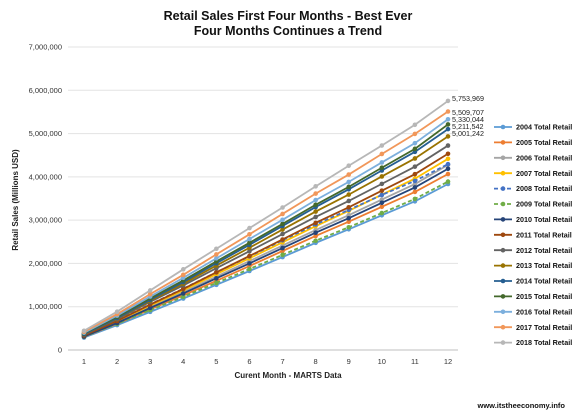 This screenshot has width=576, height=419. What do you see at coordinates (544, 219) in the screenshot?
I see `legend-label: 2010 Total Retail` at bounding box center [544, 219].